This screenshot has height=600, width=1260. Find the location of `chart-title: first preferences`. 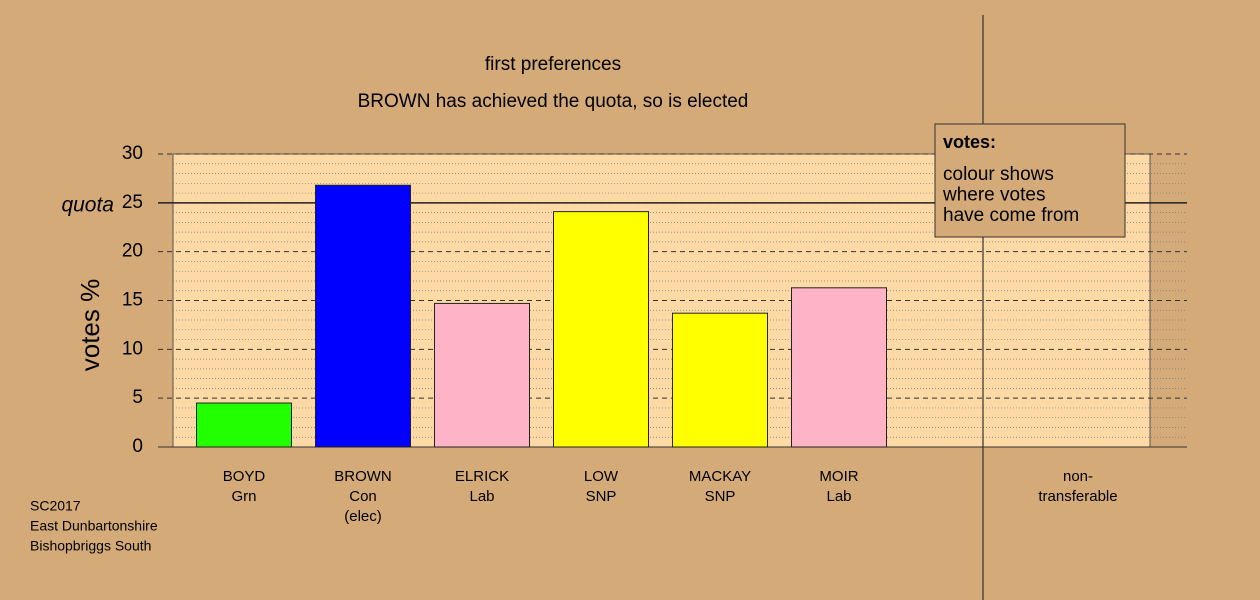

chart-title: first preferences is located at coordinates (553, 64).